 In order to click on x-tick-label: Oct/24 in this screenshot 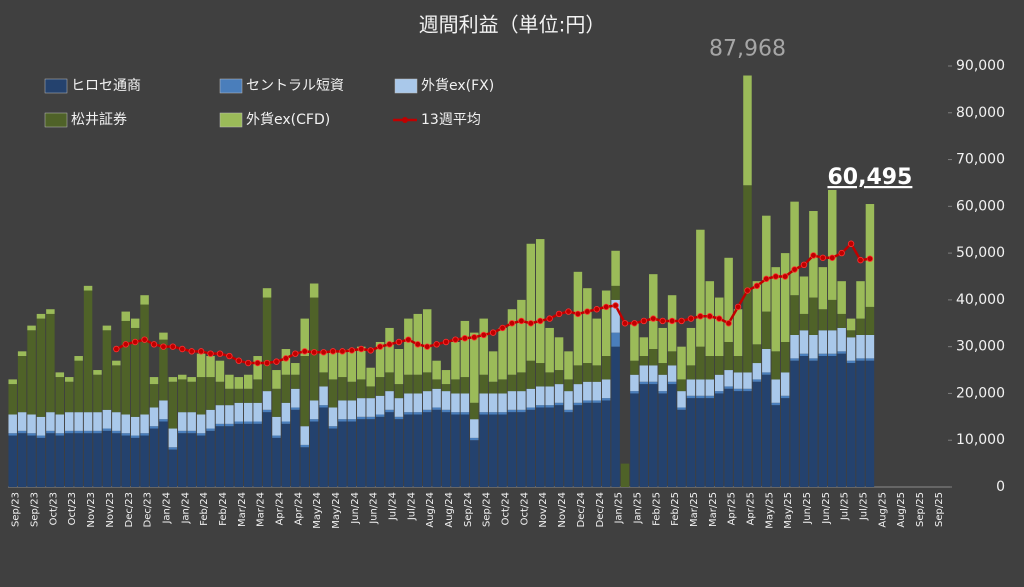, I will do `click(524, 508)`.